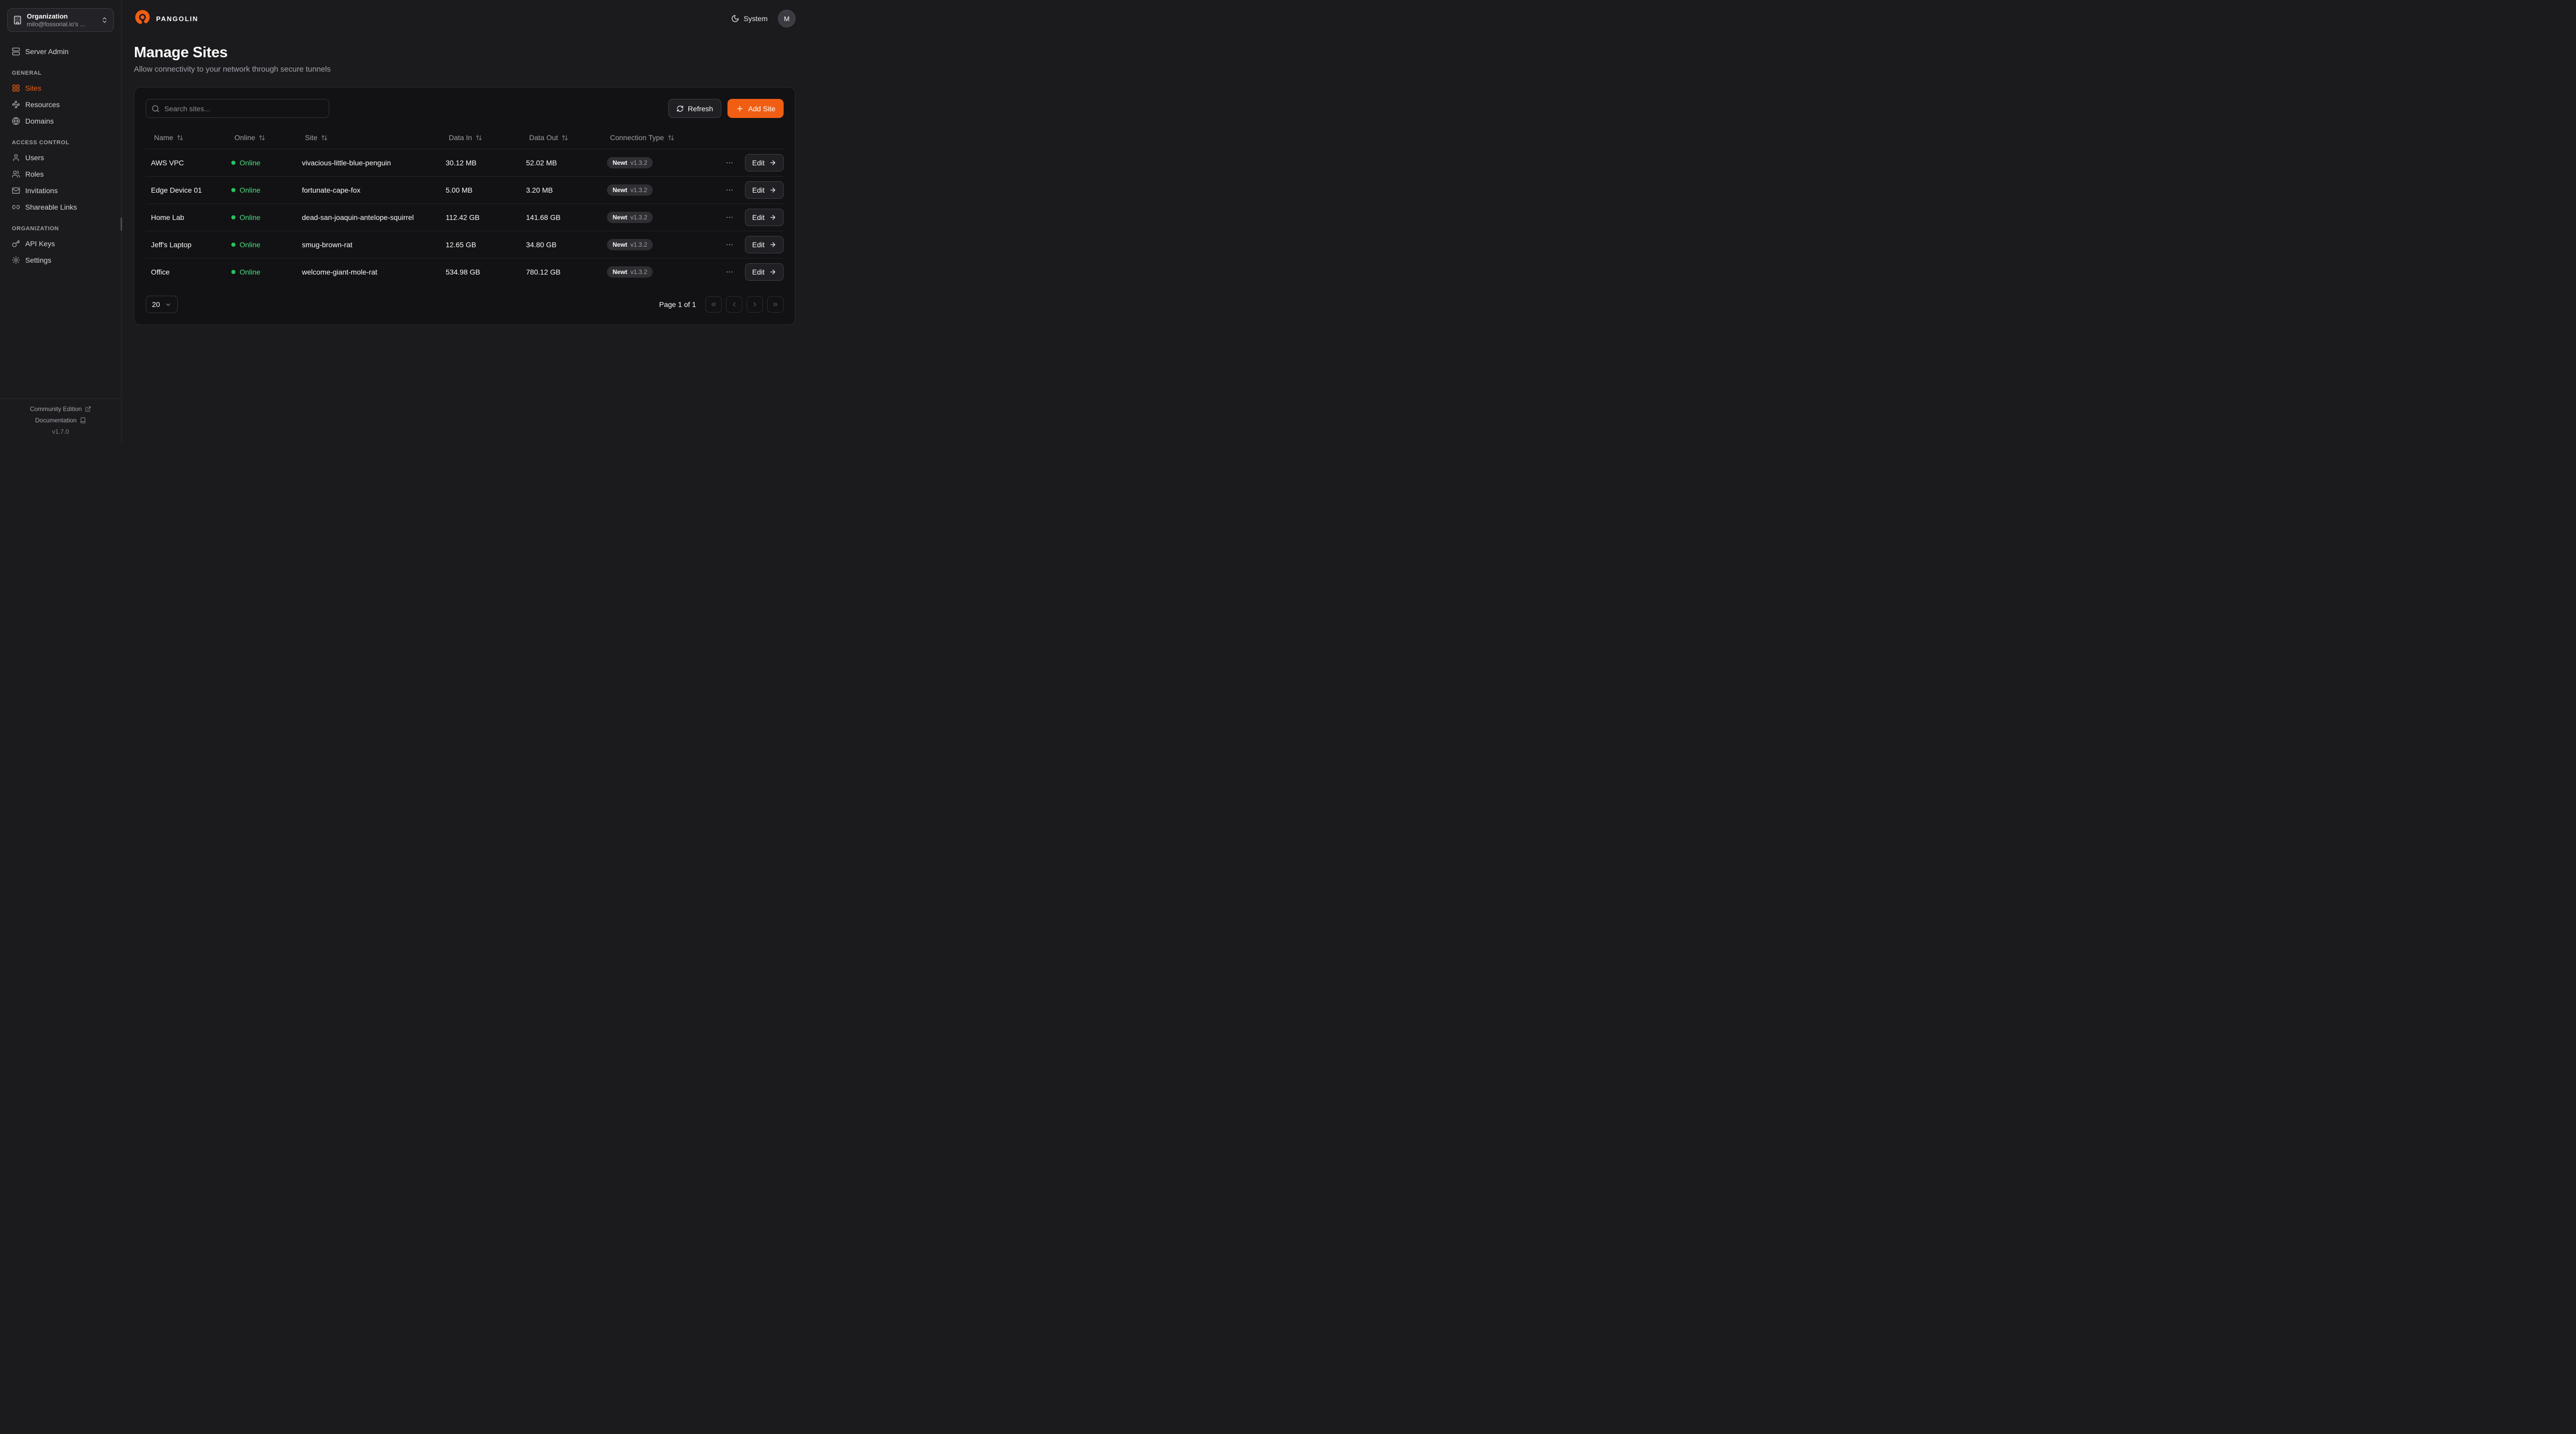 This screenshot has width=2576, height=1434. What do you see at coordinates (60, 88) in the screenshot?
I see `sidebar-item-sites: Sites` at bounding box center [60, 88].